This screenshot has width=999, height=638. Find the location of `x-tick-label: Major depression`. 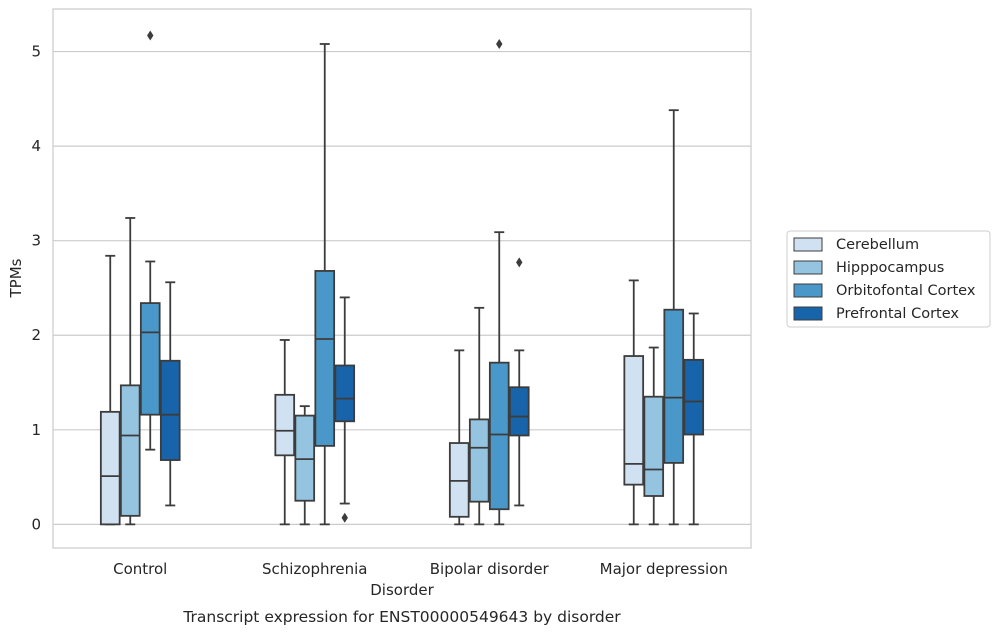

x-tick-label: Major depression is located at coordinates (664, 569).